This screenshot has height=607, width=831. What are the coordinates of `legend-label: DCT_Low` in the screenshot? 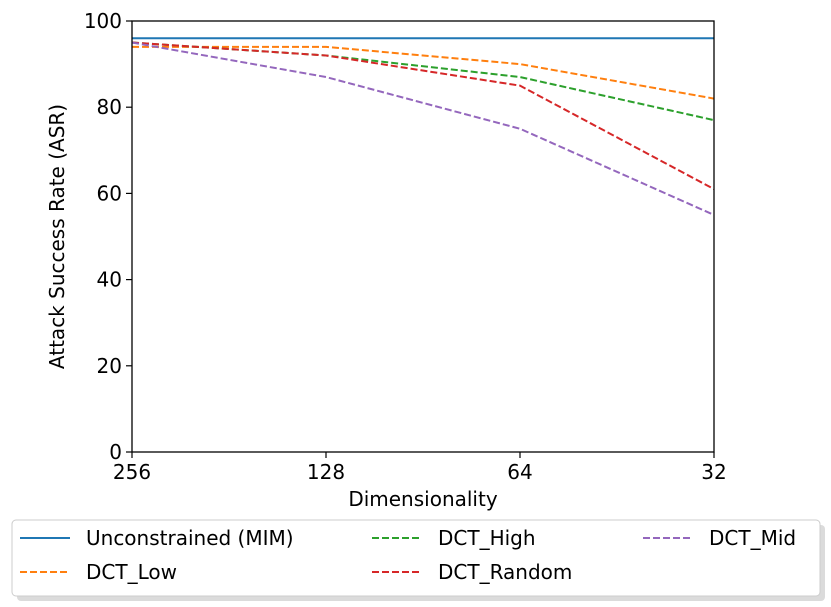 It's located at (131, 572).